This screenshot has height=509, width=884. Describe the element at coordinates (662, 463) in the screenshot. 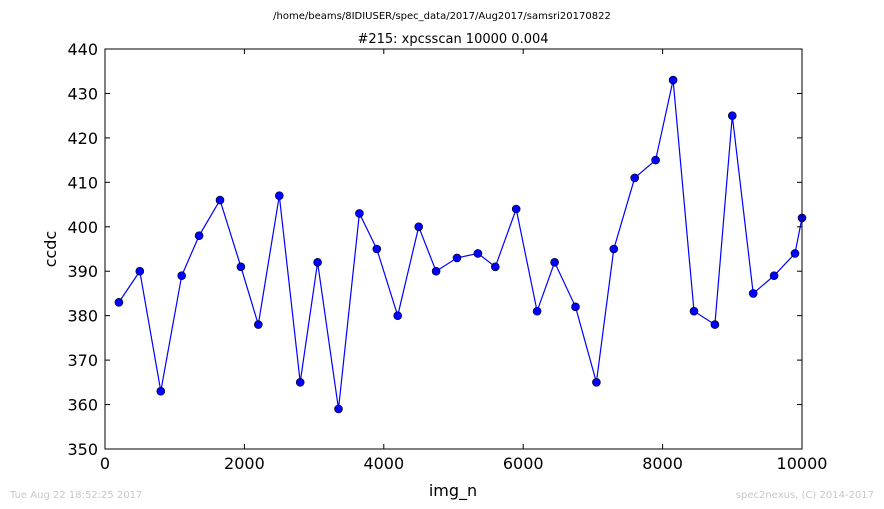

I see `x-tick-label: 8000` at that location.